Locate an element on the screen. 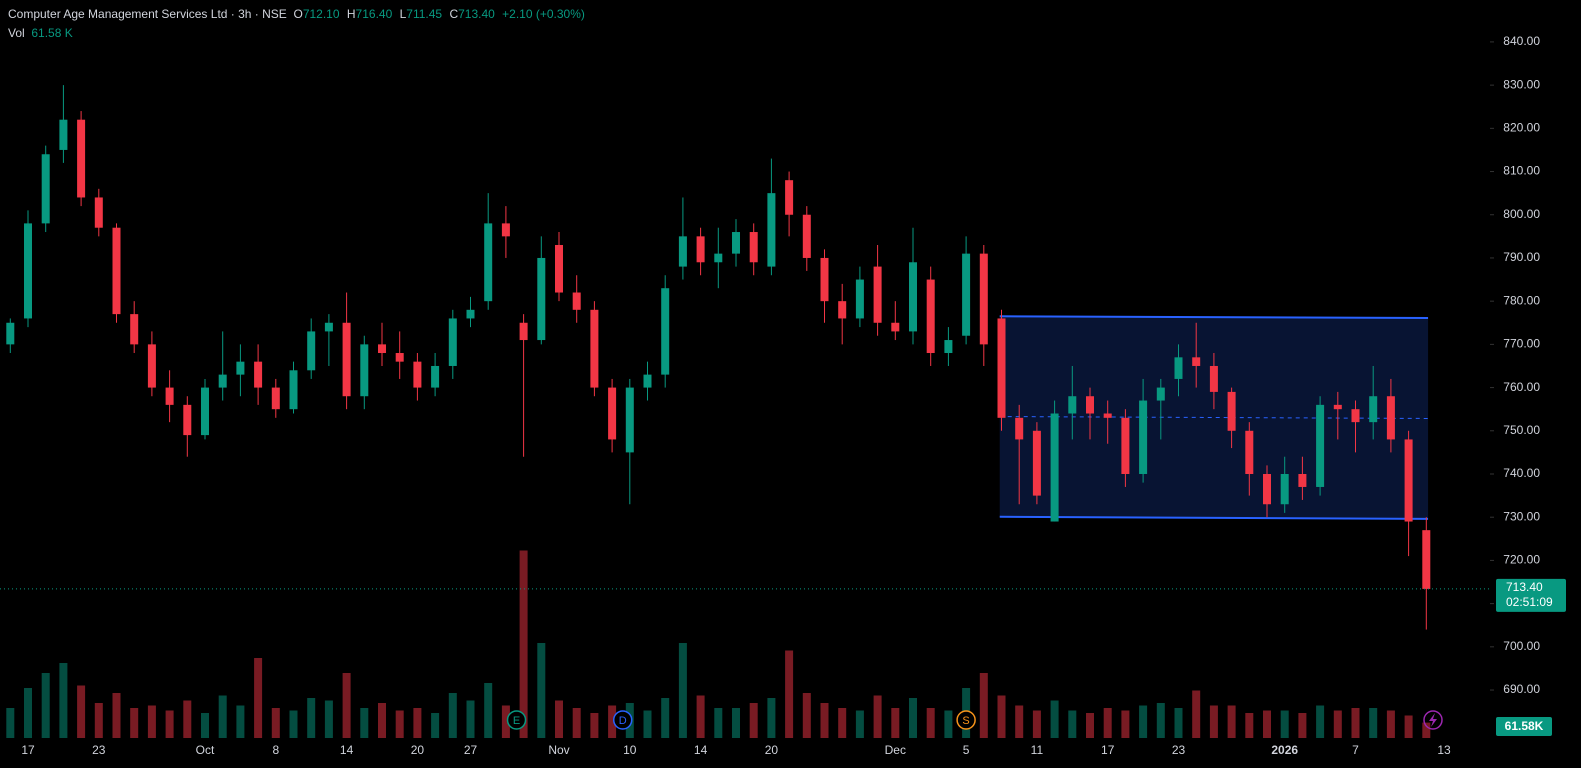  channel-fill is located at coordinates (1214, 417).